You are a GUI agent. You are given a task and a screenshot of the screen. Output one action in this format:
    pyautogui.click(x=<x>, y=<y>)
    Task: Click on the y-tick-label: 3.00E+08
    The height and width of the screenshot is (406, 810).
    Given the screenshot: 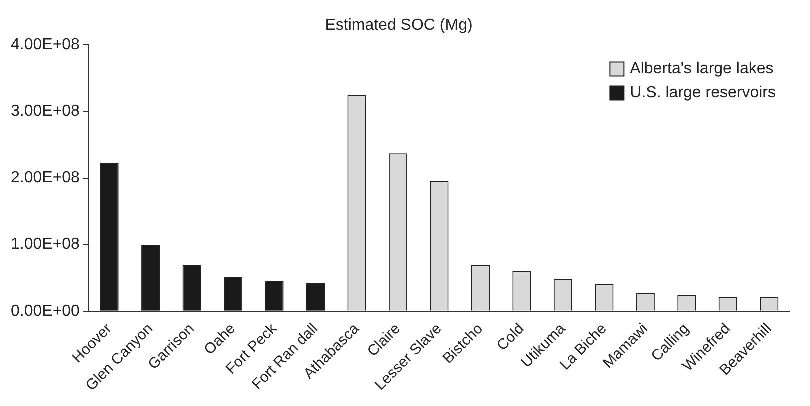 What is the action you would take?
    pyautogui.click(x=45, y=111)
    